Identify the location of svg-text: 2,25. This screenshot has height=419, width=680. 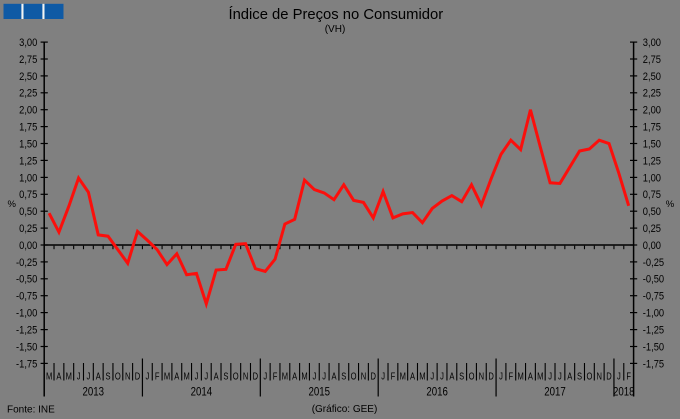
(652, 94).